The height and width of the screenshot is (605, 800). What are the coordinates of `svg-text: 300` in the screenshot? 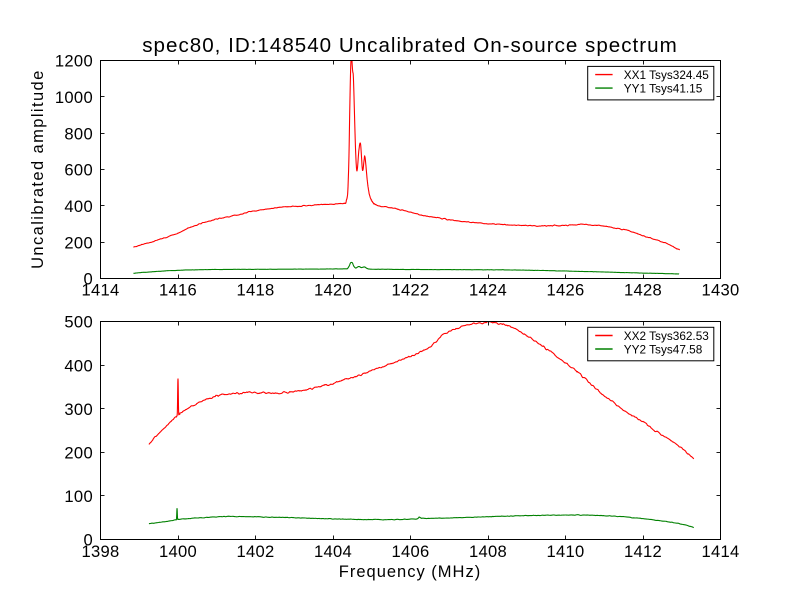 It's located at (78, 409).